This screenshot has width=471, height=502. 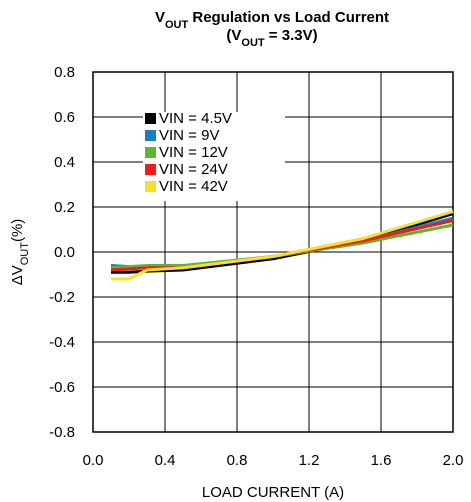 What do you see at coordinates (93, 460) in the screenshot?
I see `x-tick-label: 0.0` at bounding box center [93, 460].